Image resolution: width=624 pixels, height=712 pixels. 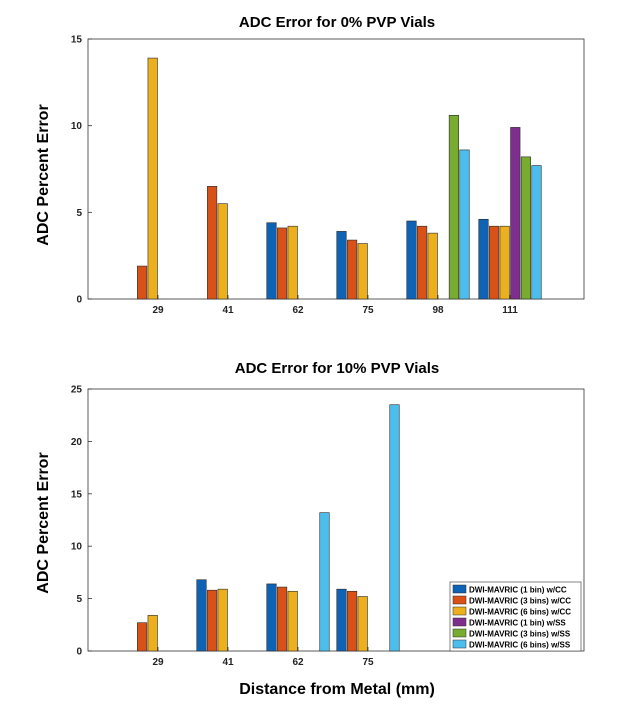 What do you see at coordinates (520, 601) in the screenshot?
I see `legend-entry: DWI-MAVRIC (3 bins) w/CC` at bounding box center [520, 601].